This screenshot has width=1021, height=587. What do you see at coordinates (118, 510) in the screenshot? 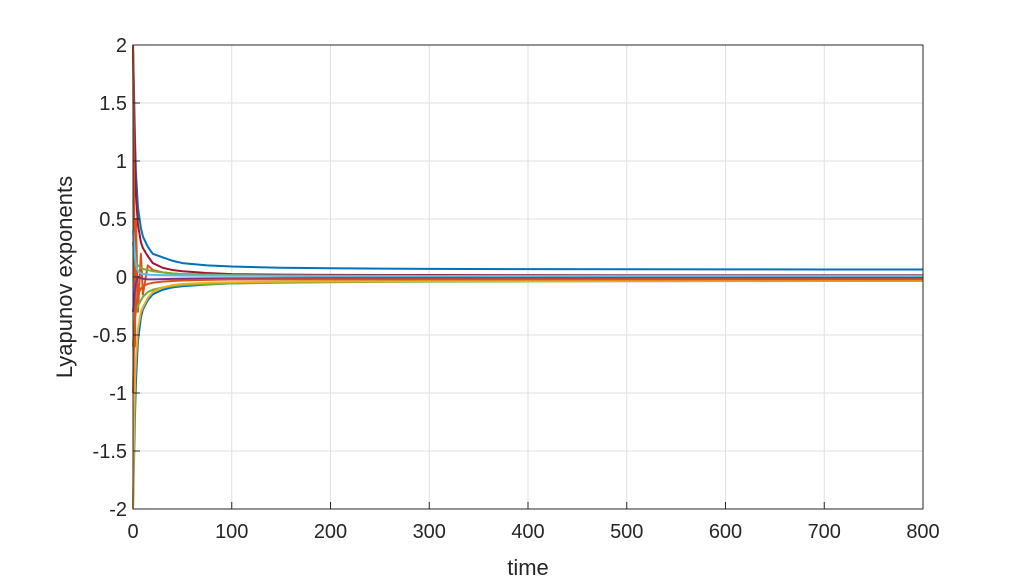
I see `y-tick-label: -2` at bounding box center [118, 510].